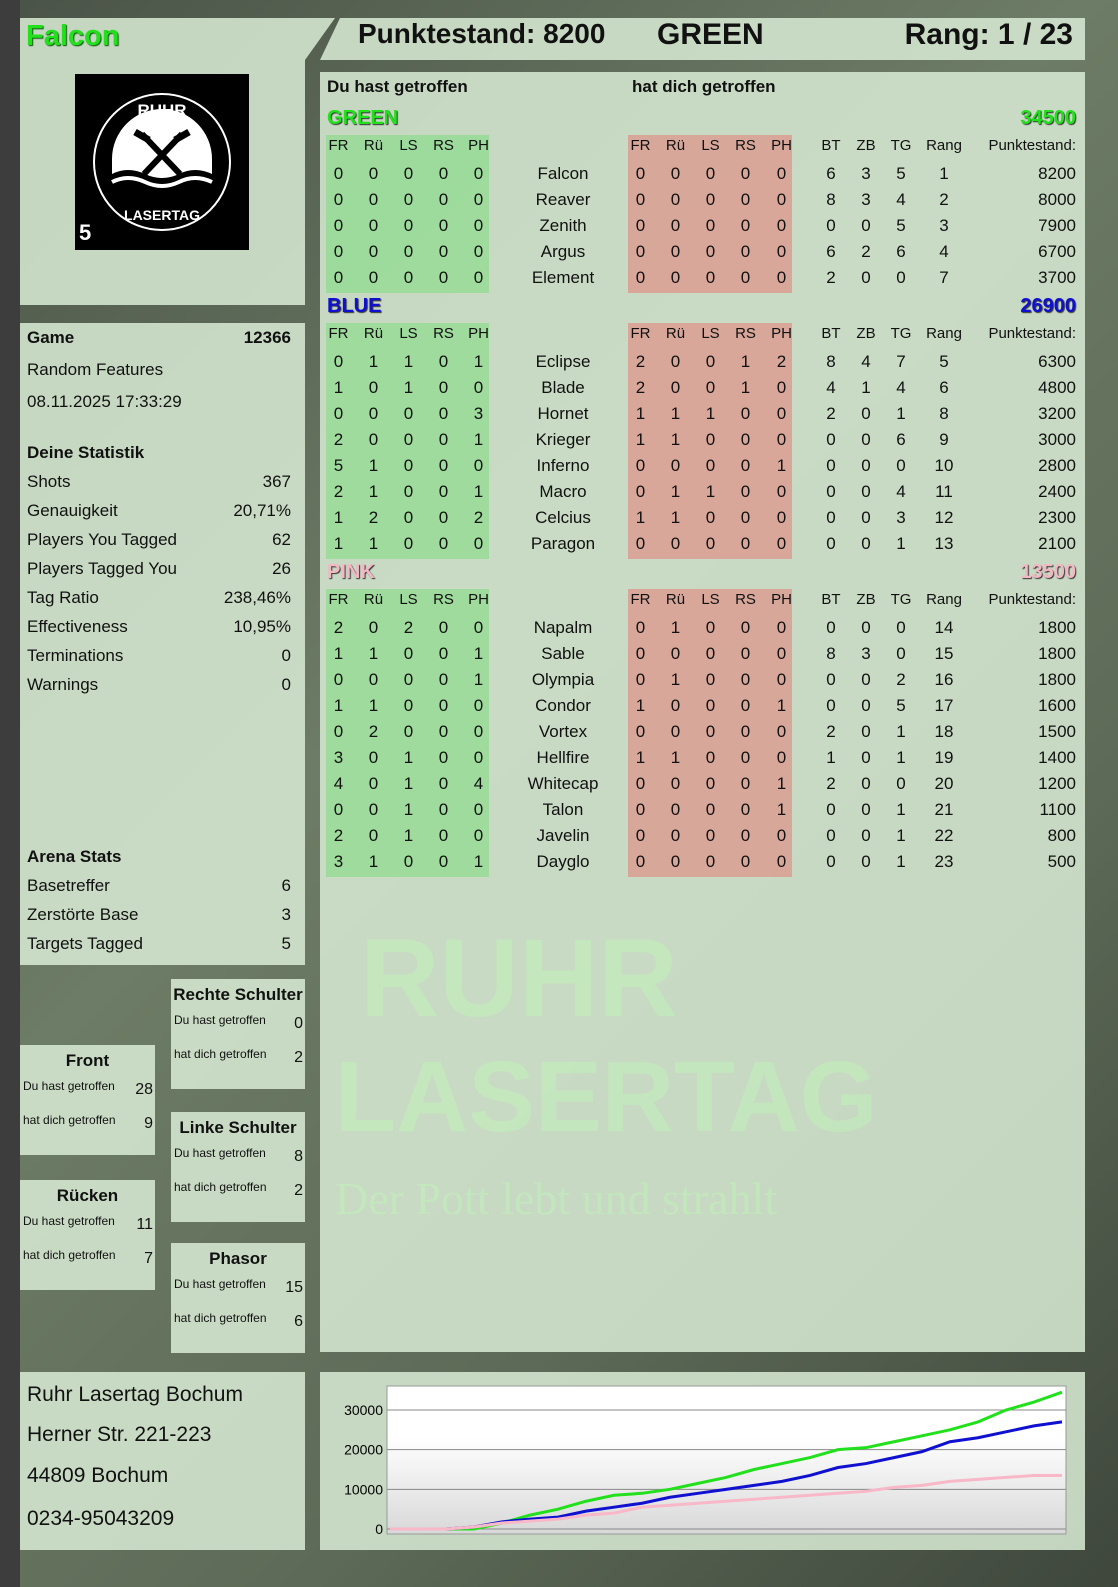 The height and width of the screenshot is (1587, 1118). Describe the element at coordinates (351, 572) in the screenshot. I see `team-name: PINK` at that location.